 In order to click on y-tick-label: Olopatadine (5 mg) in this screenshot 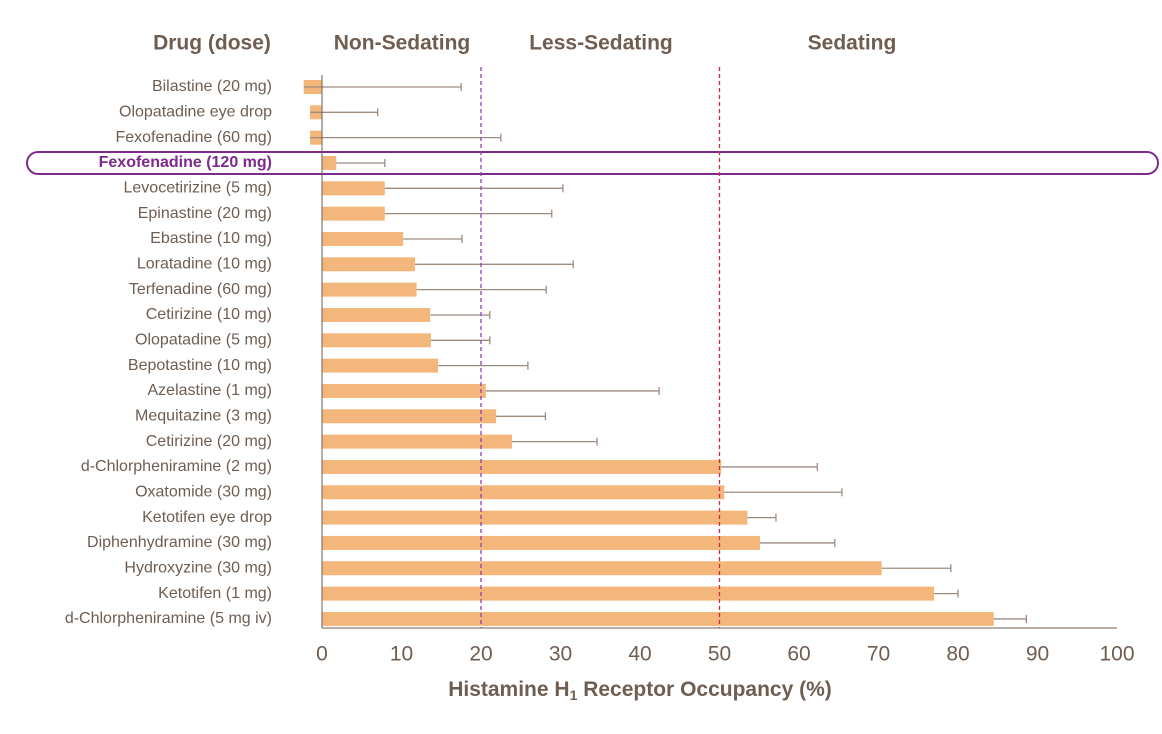, I will do `click(203, 340)`.